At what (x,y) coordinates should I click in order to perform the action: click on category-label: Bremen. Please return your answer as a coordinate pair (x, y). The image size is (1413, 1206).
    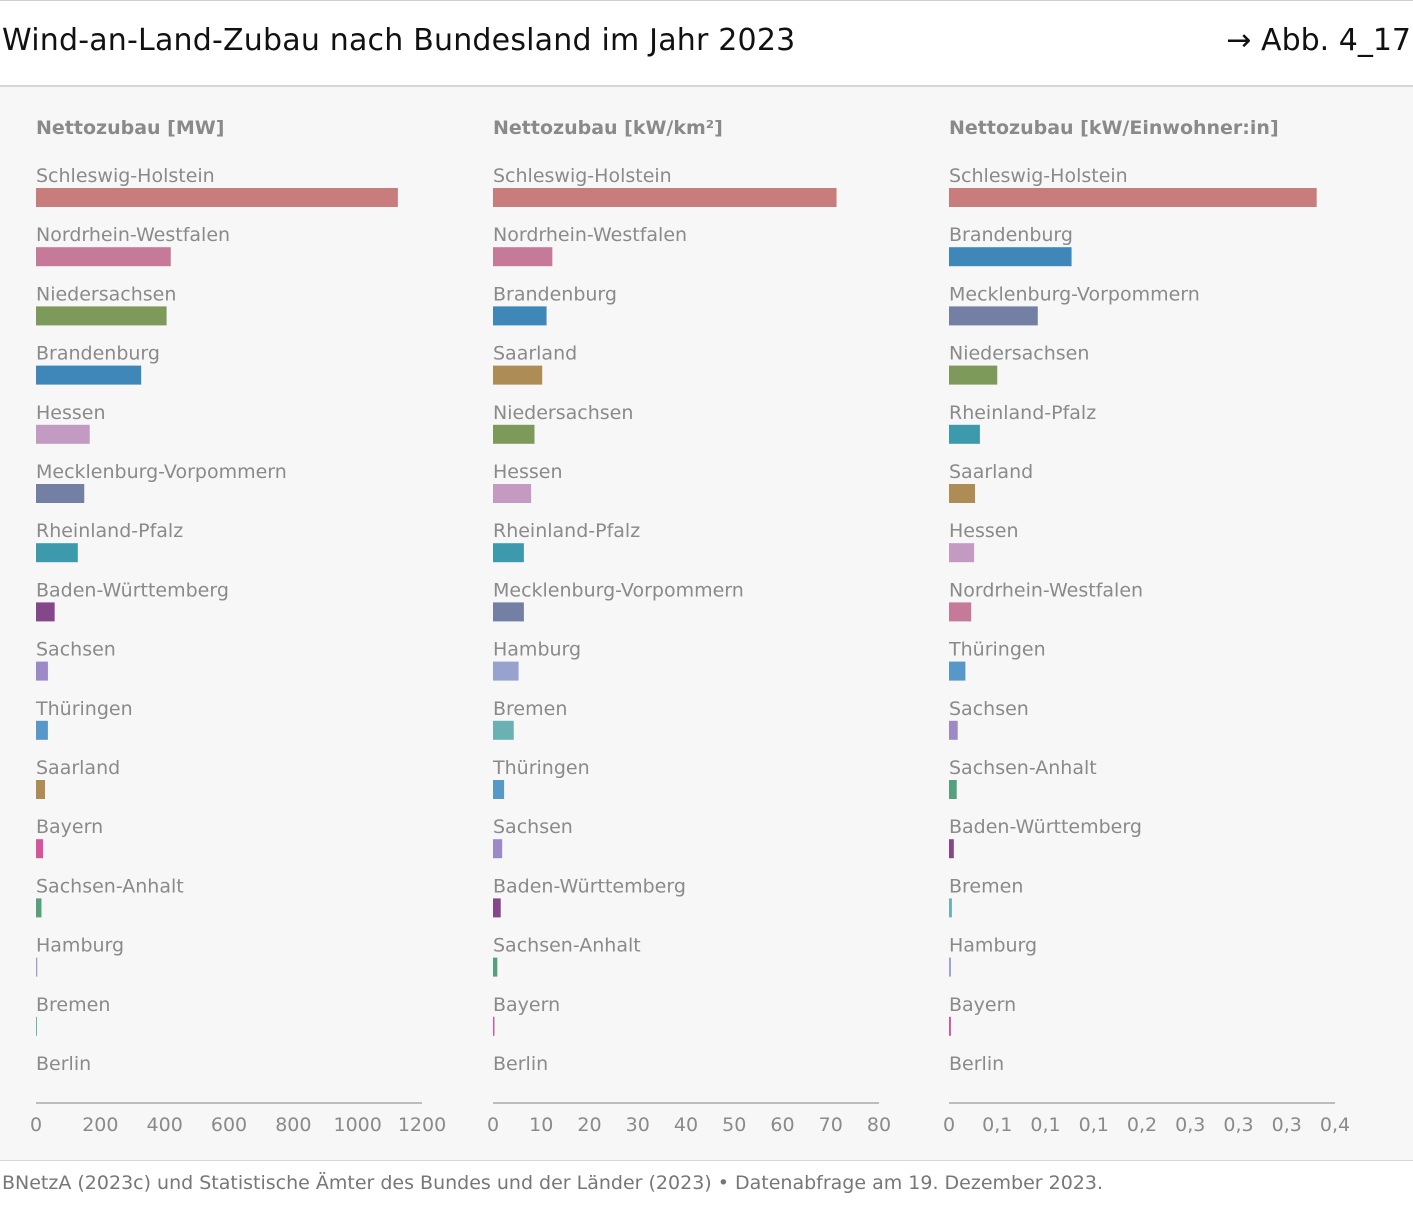
    Looking at the image, I should click on (530, 709).